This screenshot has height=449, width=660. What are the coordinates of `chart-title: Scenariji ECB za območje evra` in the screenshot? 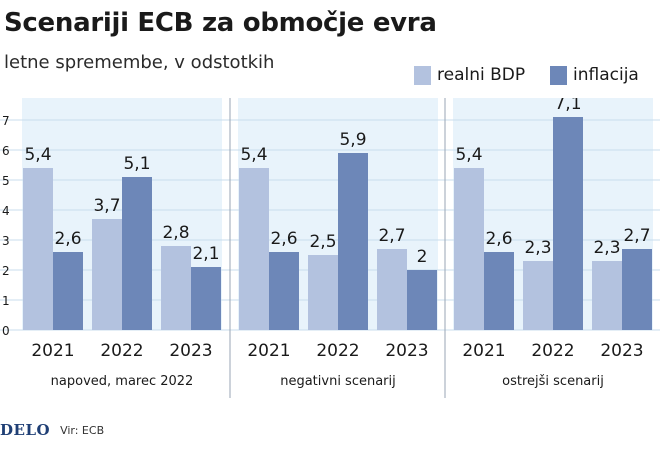 It's located at (220, 23).